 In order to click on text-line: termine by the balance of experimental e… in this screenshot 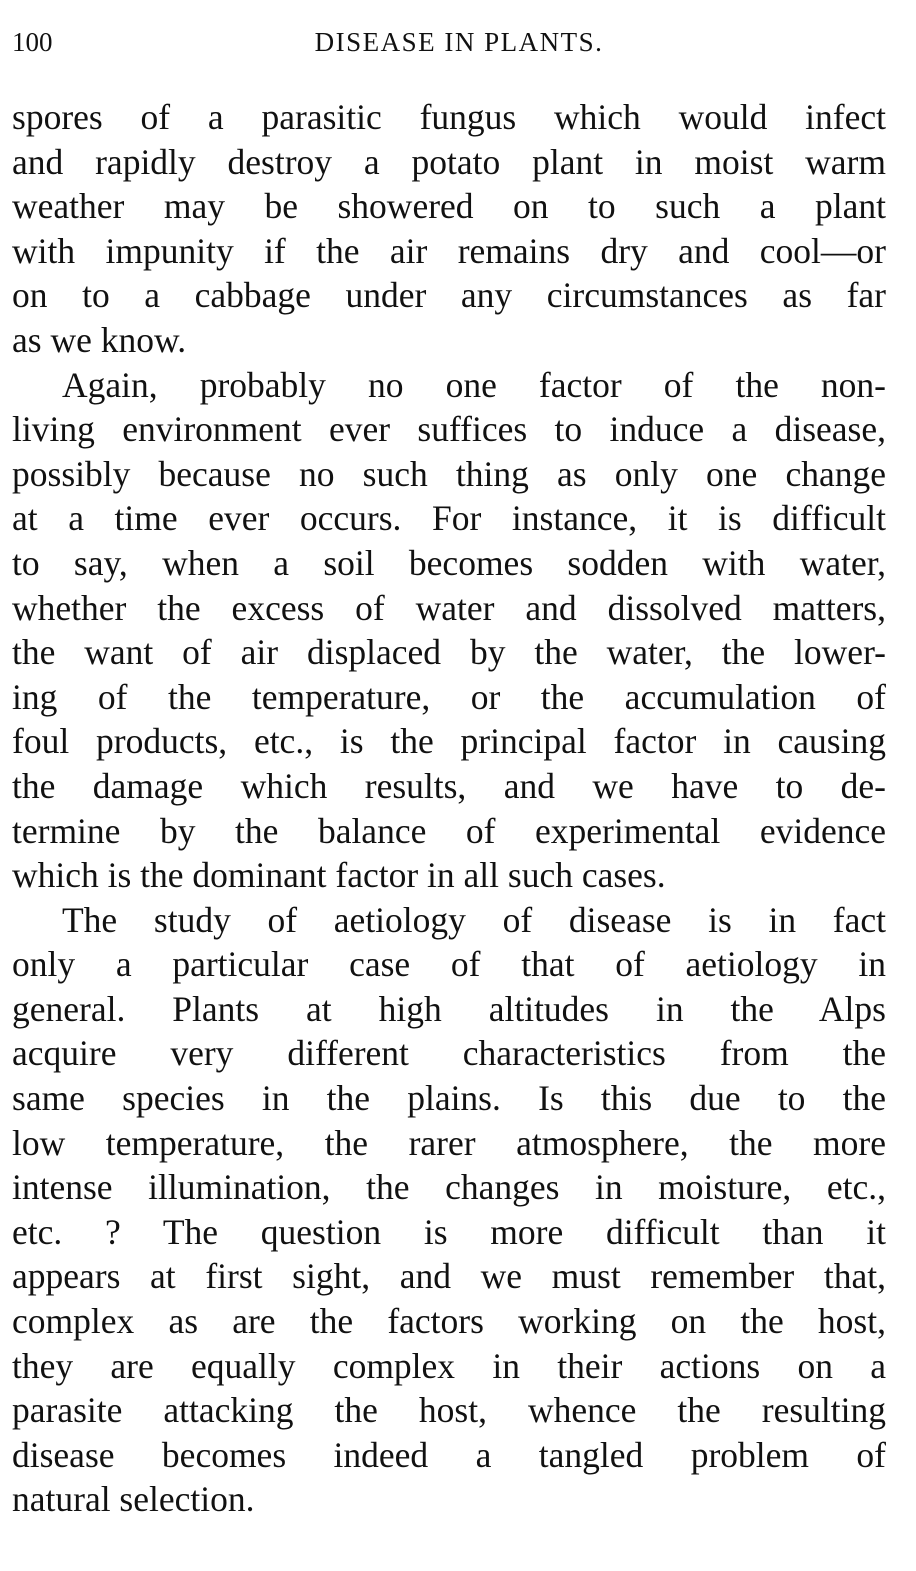, I will do `click(449, 830)`.